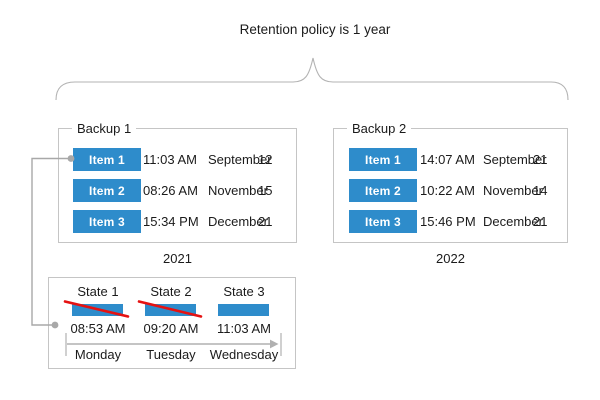  I want to click on state2-day: Tuesday, so click(171, 354).